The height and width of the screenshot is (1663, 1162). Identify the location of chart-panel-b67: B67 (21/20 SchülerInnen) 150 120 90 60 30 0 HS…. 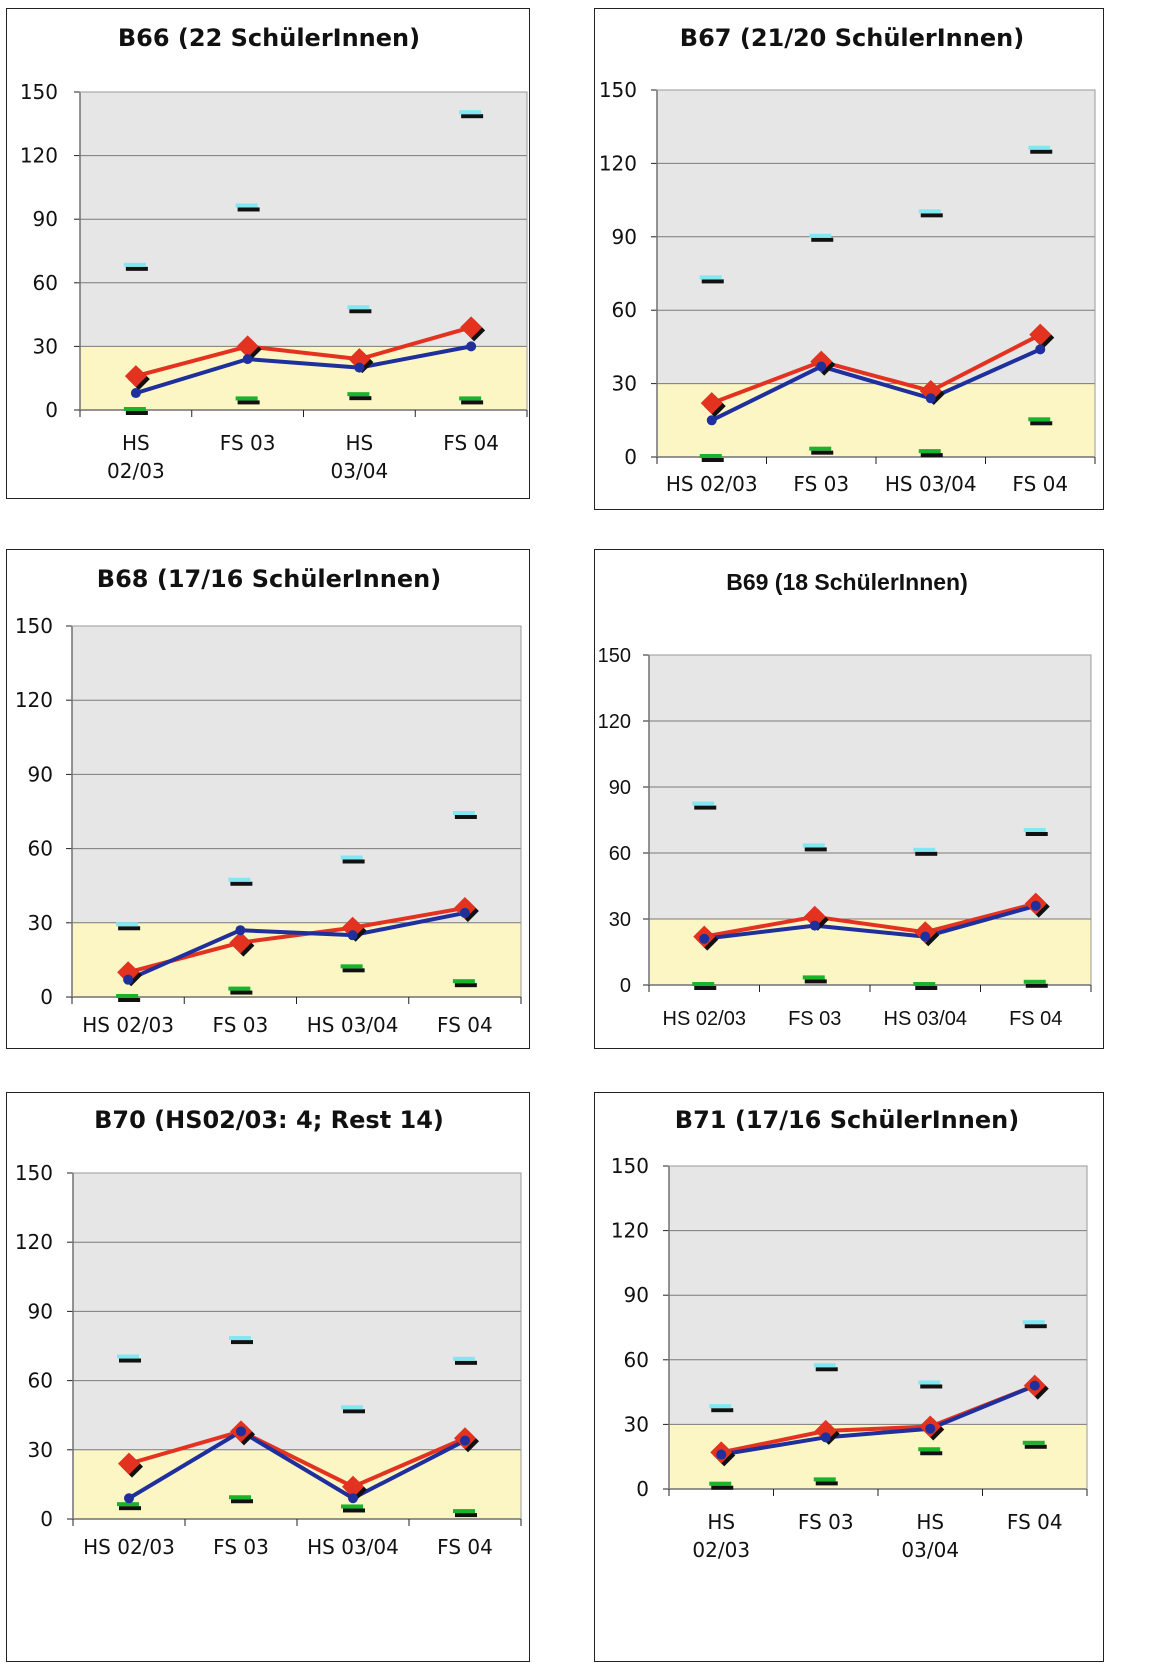
(849, 259).